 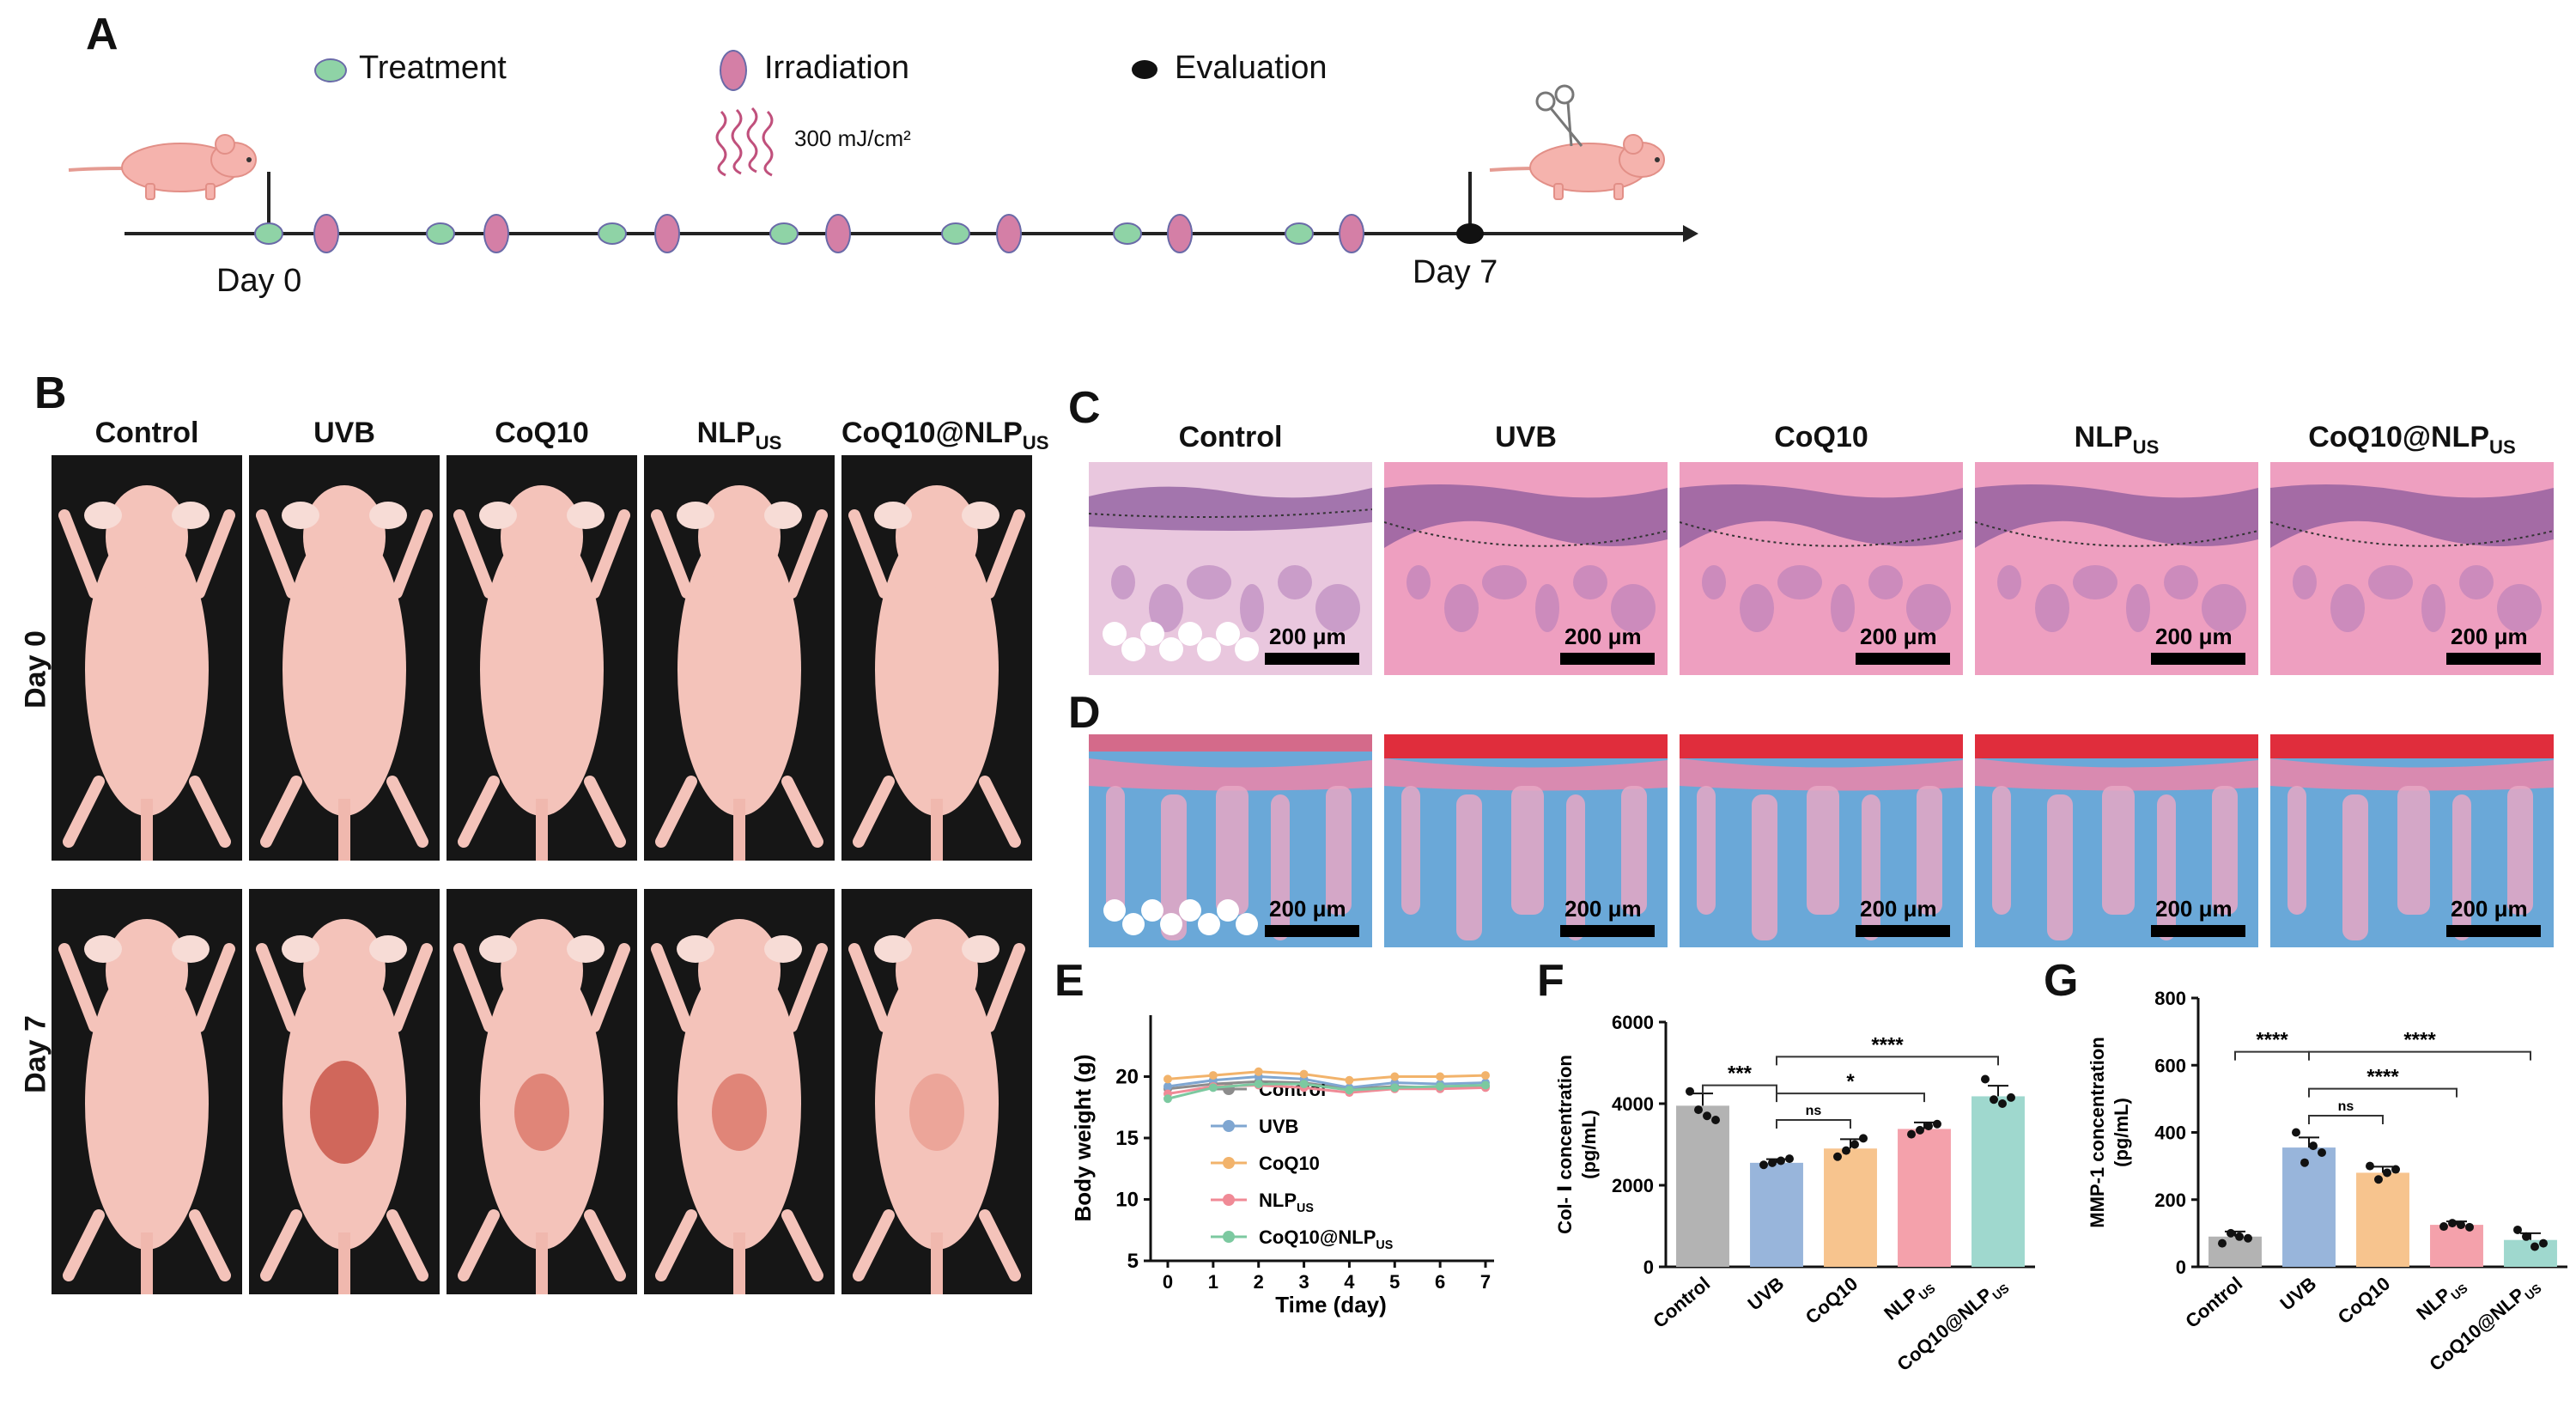 What do you see at coordinates (2116, 569) in the screenshot?
I see `he-stain-image-3: 200 μm` at bounding box center [2116, 569].